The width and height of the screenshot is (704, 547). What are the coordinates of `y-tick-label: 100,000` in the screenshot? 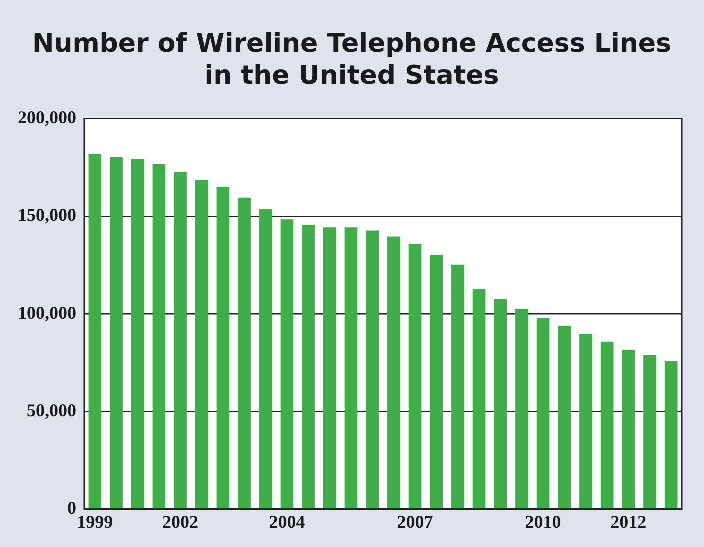 It's located at (47, 312).